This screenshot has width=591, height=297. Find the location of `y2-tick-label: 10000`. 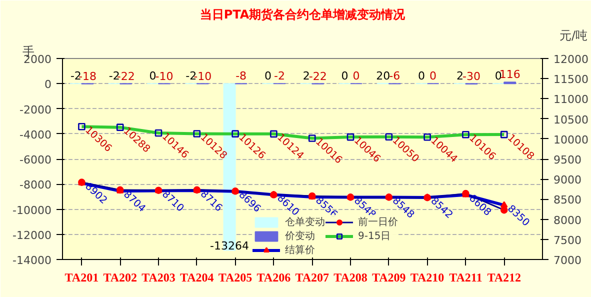

y2-tick-label: 10000 is located at coordinates (571, 139).